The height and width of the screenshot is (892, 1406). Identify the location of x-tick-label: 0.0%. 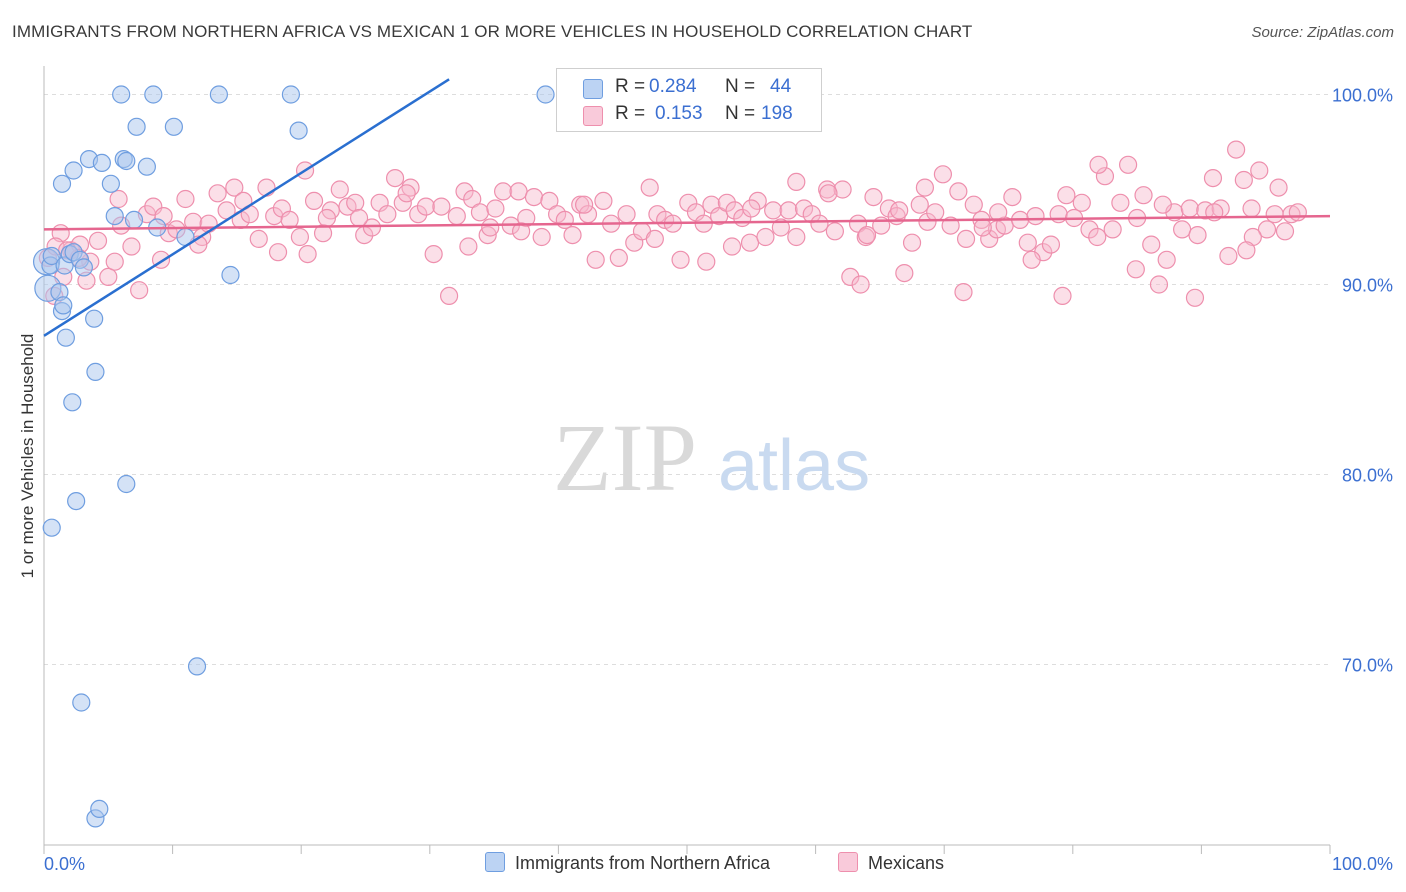
(64, 864).